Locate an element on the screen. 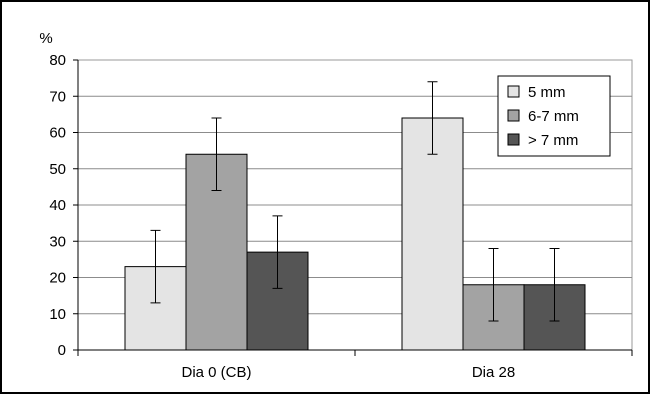 The width and height of the screenshot is (650, 399). y-tick-label: 70 is located at coordinates (57, 96).